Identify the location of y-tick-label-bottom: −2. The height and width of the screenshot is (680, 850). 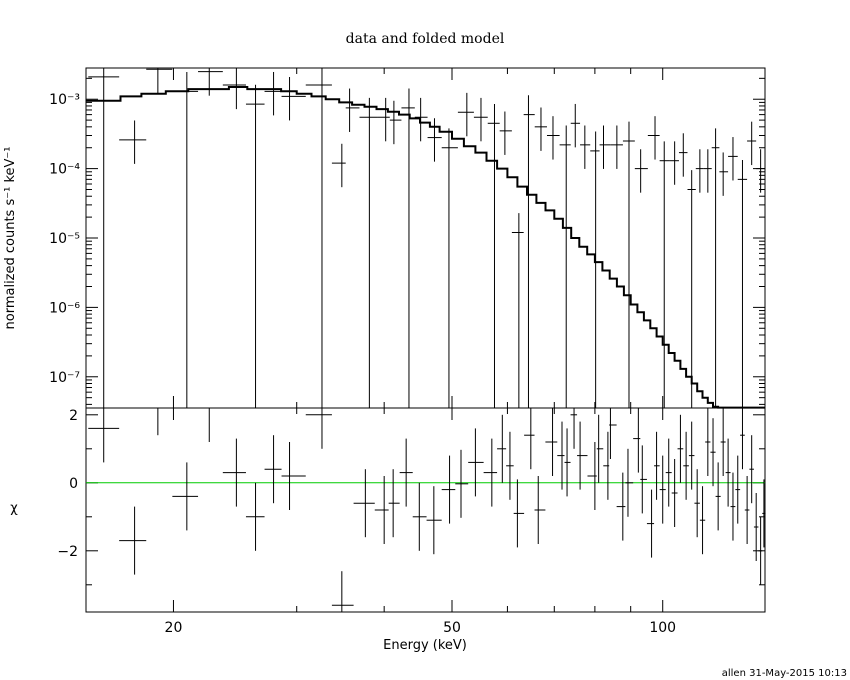
(67, 552).